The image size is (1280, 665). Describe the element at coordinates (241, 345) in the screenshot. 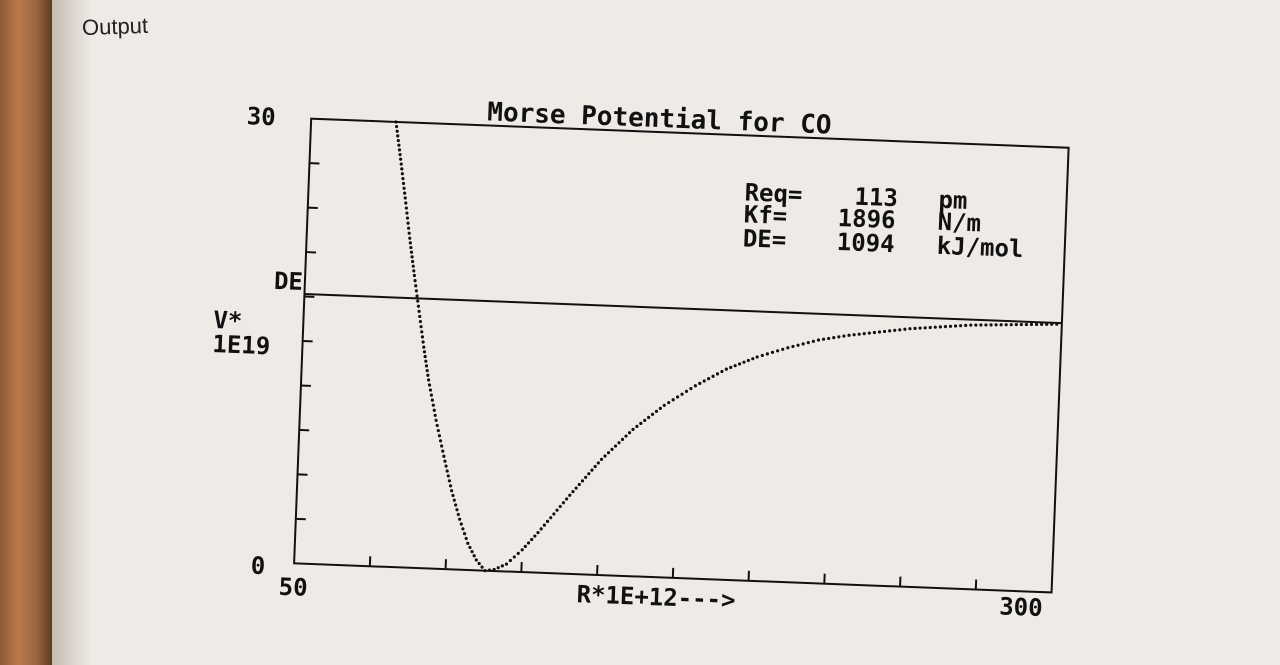

I see `y-axis-label-line-2: 1E19` at that location.